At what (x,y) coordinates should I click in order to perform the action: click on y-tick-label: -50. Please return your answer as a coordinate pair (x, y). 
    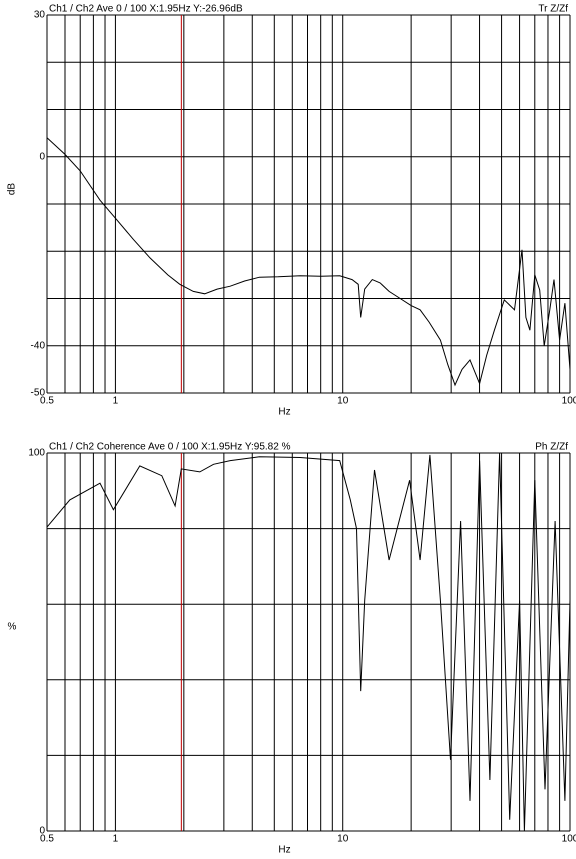
    Looking at the image, I should click on (38, 393).